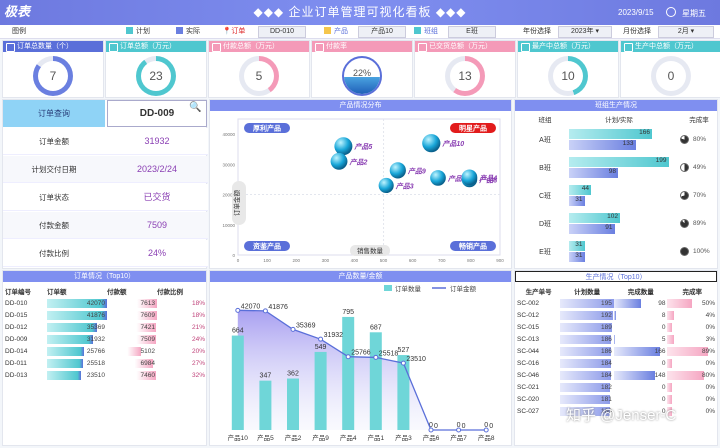 This screenshot has width=720, height=448. Describe the element at coordinates (663, 315) in the screenshot. I see `done-qty-bar-value: 8` at that location.